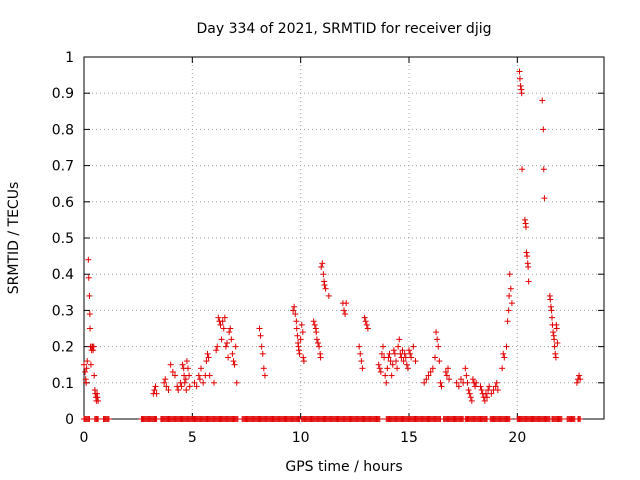 The height and width of the screenshot is (480, 640). I want to click on x-axis-label: GPS time / hours, so click(343, 467).